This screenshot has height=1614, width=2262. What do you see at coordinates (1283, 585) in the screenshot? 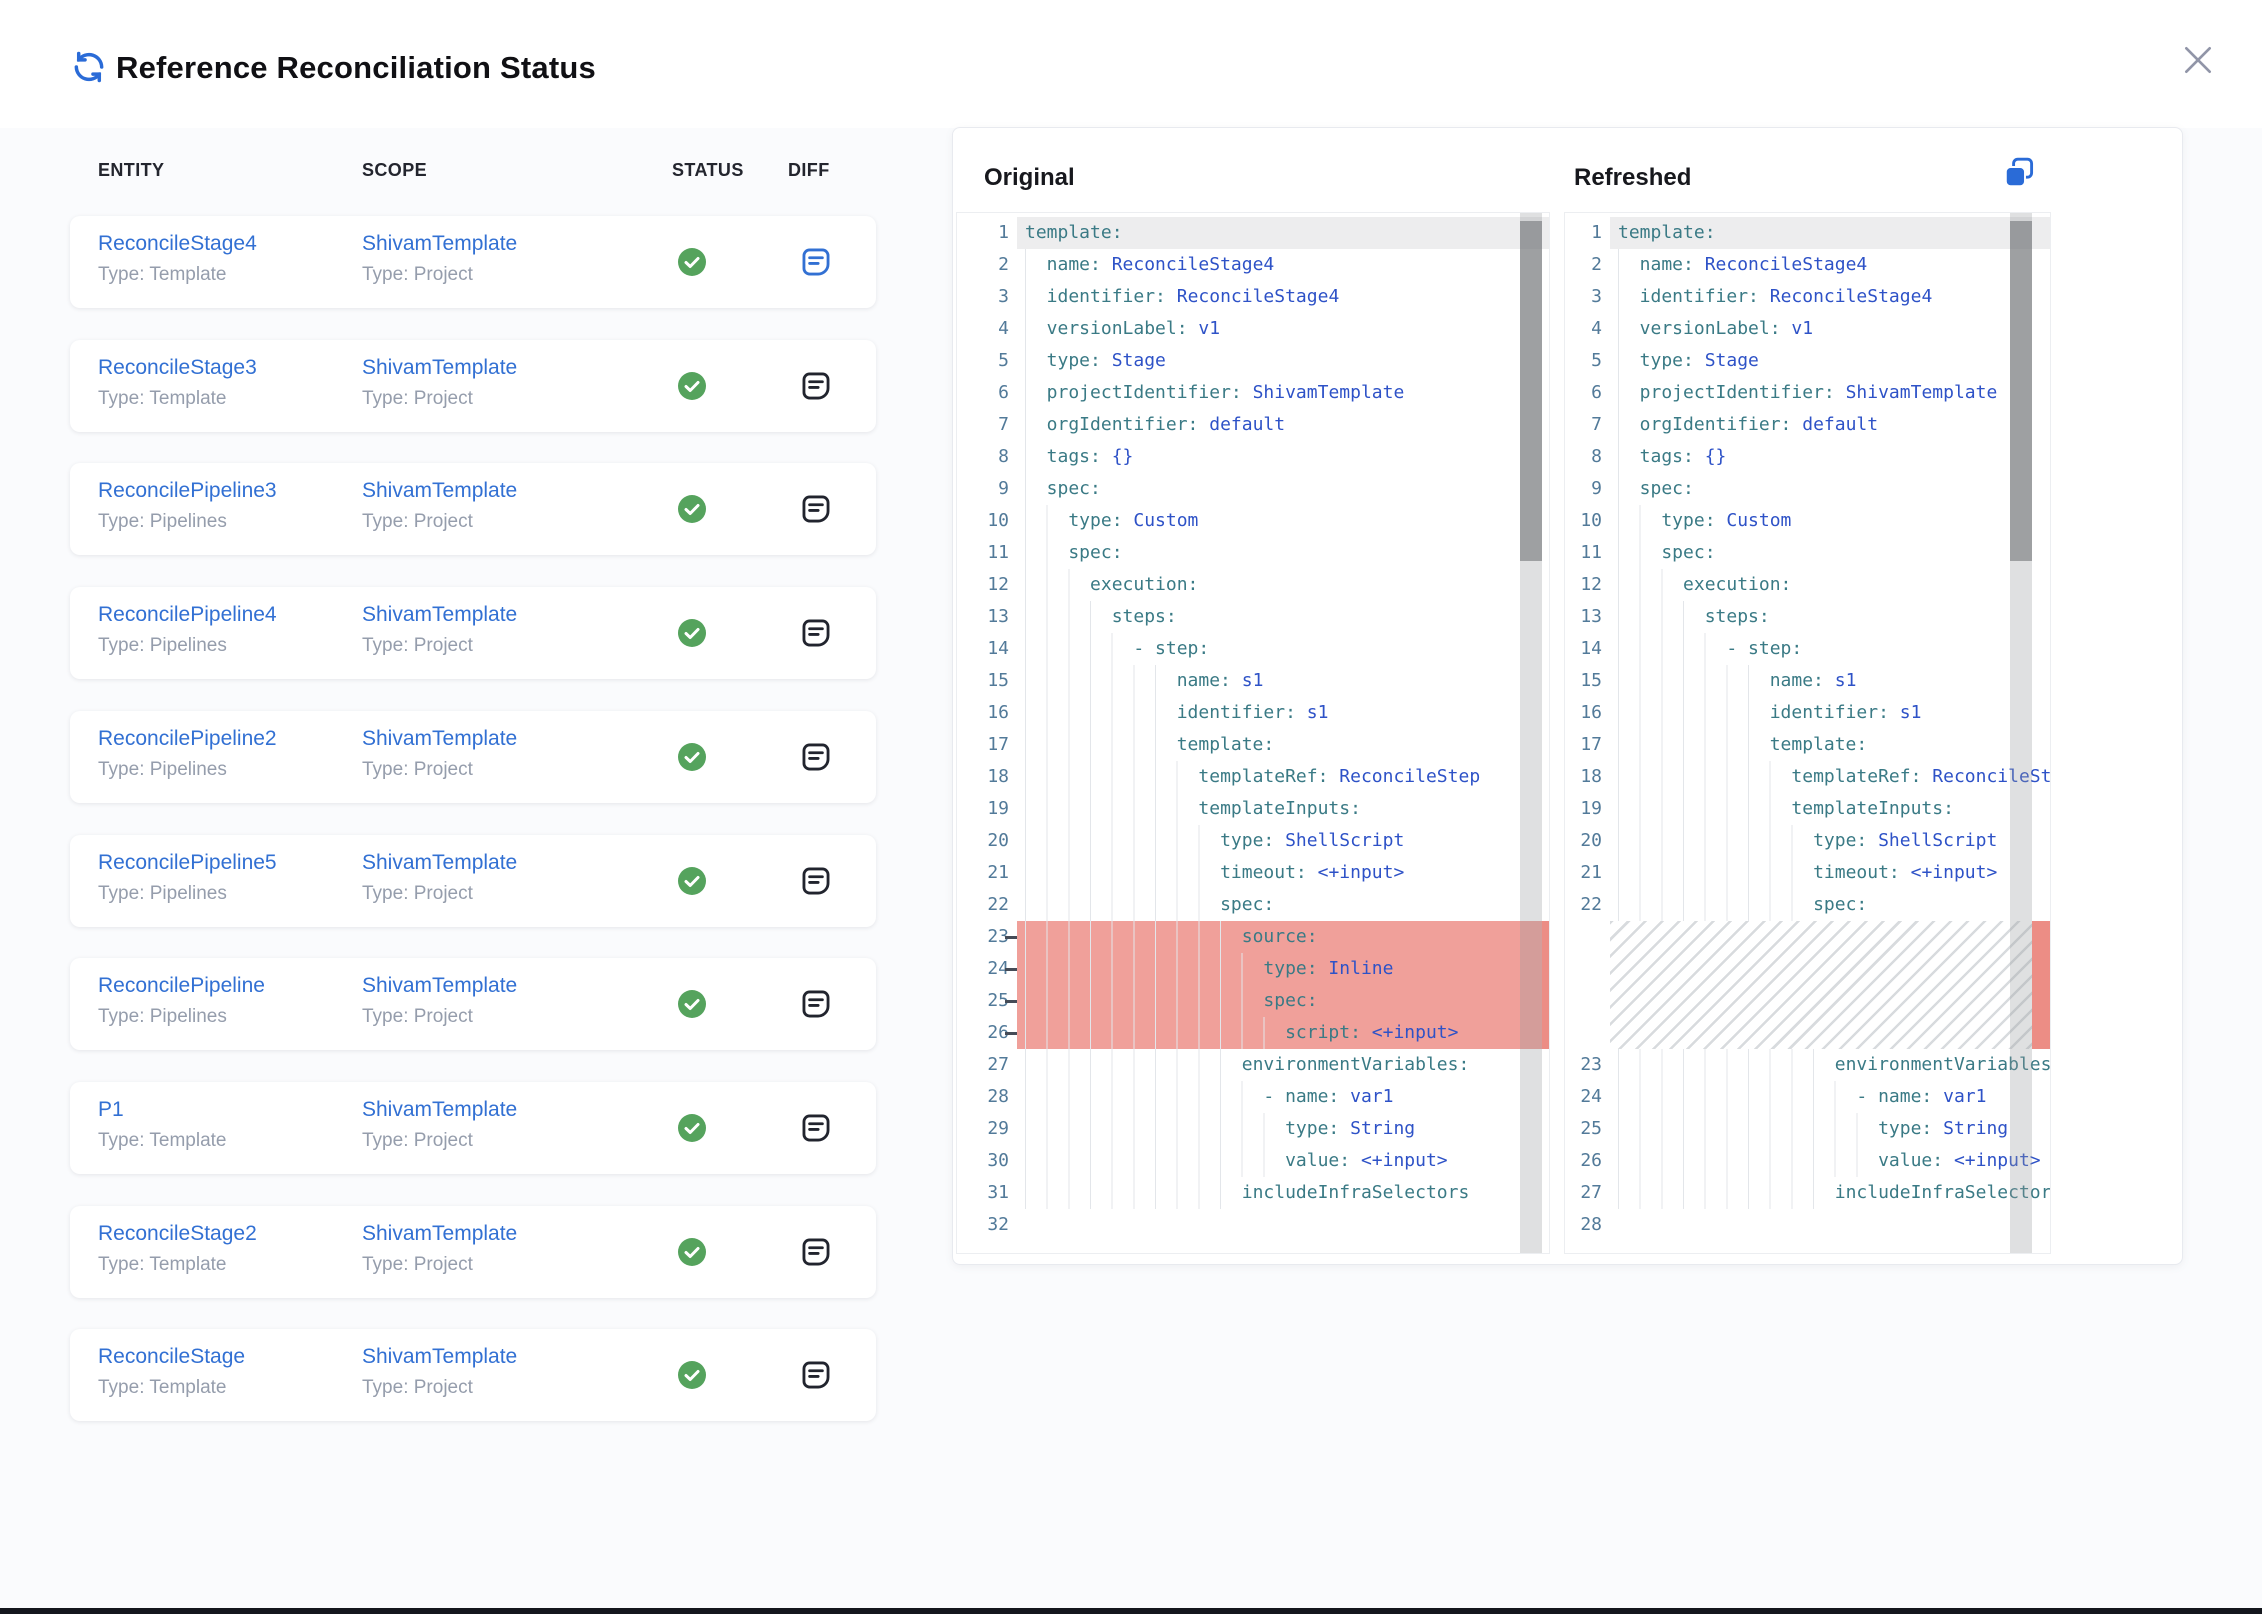
I see `code-content: execution:` at bounding box center [1283, 585].